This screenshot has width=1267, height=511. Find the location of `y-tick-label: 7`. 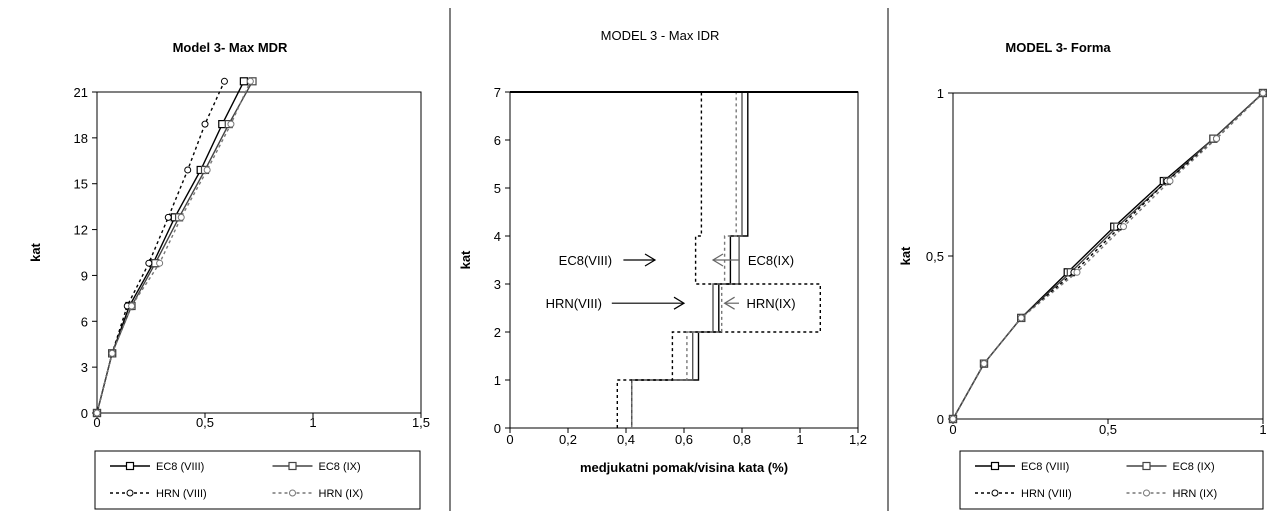

y-tick-label: 7 is located at coordinates (497, 92).